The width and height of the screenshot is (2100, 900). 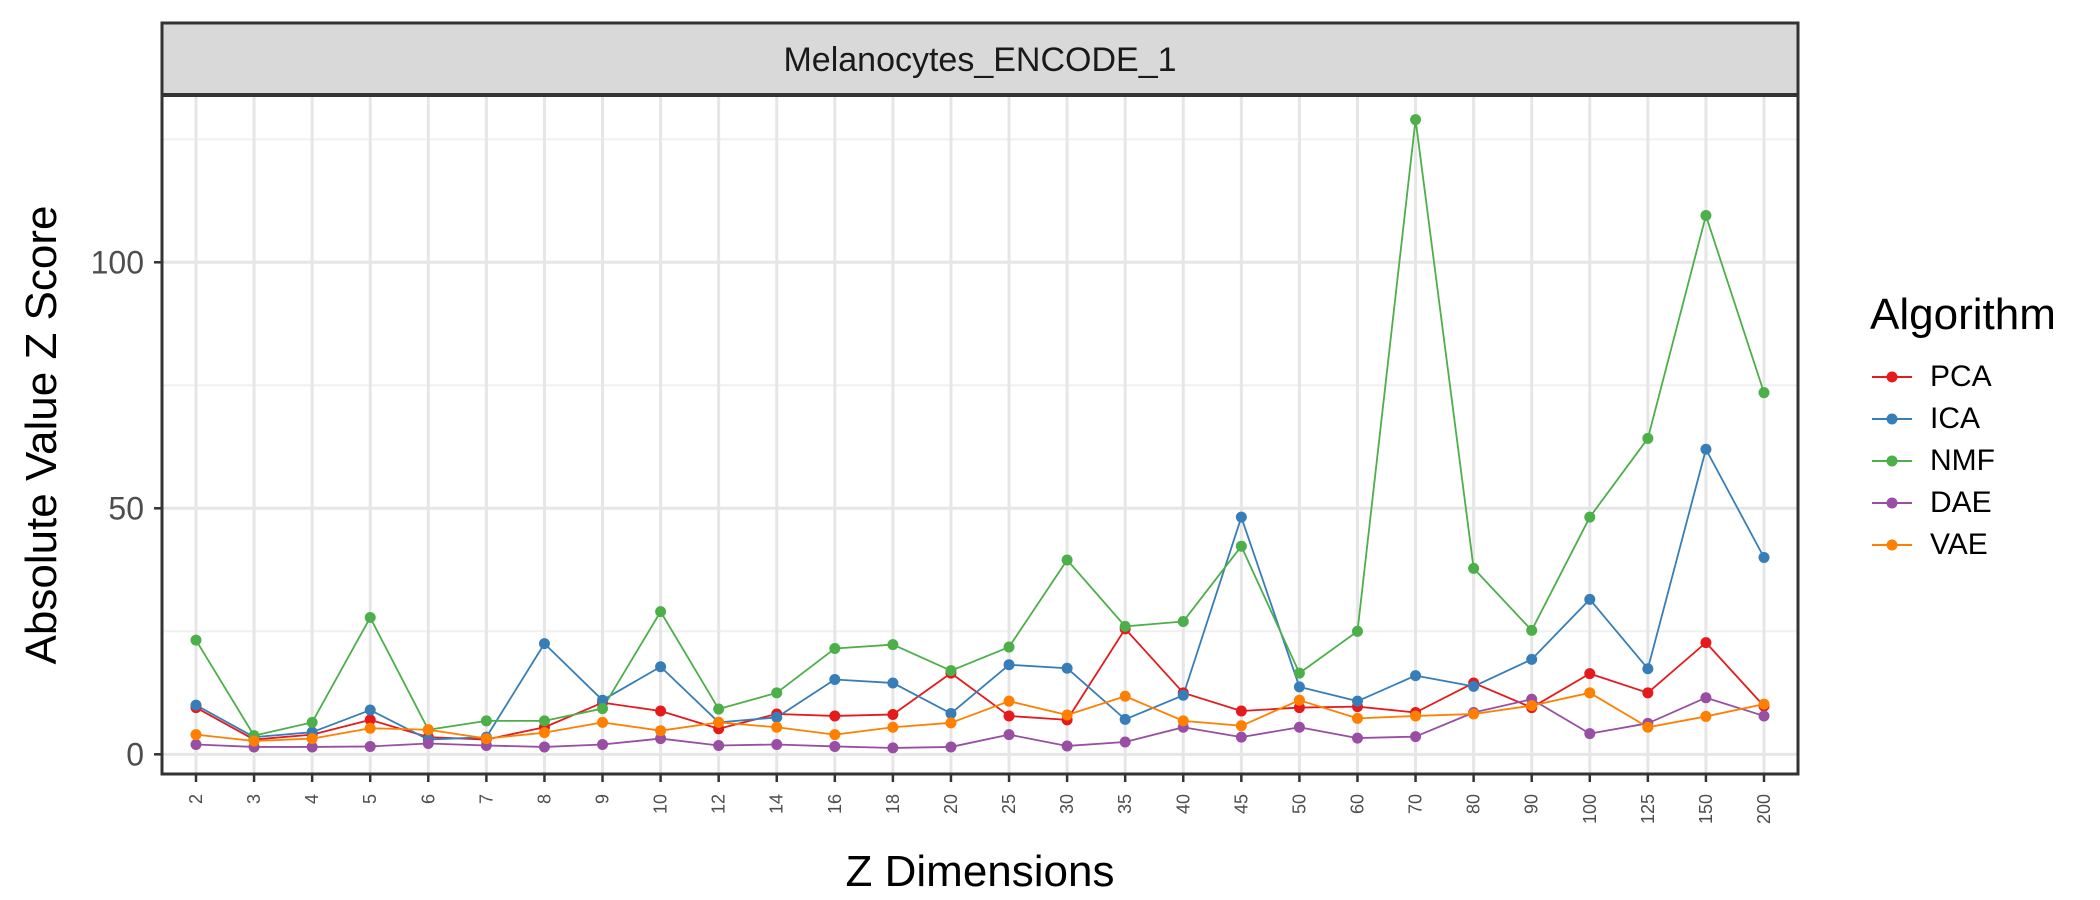 I want to click on legend-item-nmf: NMF, so click(x=1963, y=461).